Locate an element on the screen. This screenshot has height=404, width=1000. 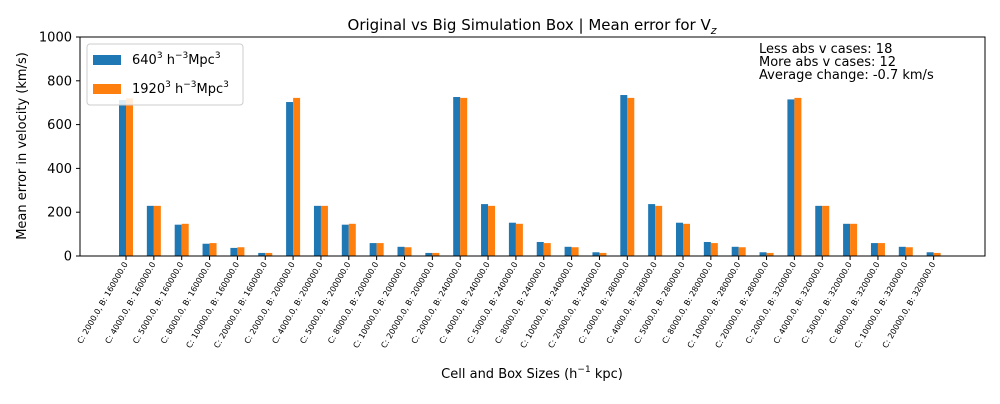
x-tick-label-2: C: 5000.0, B: 160000.0 is located at coordinates (158, 303).